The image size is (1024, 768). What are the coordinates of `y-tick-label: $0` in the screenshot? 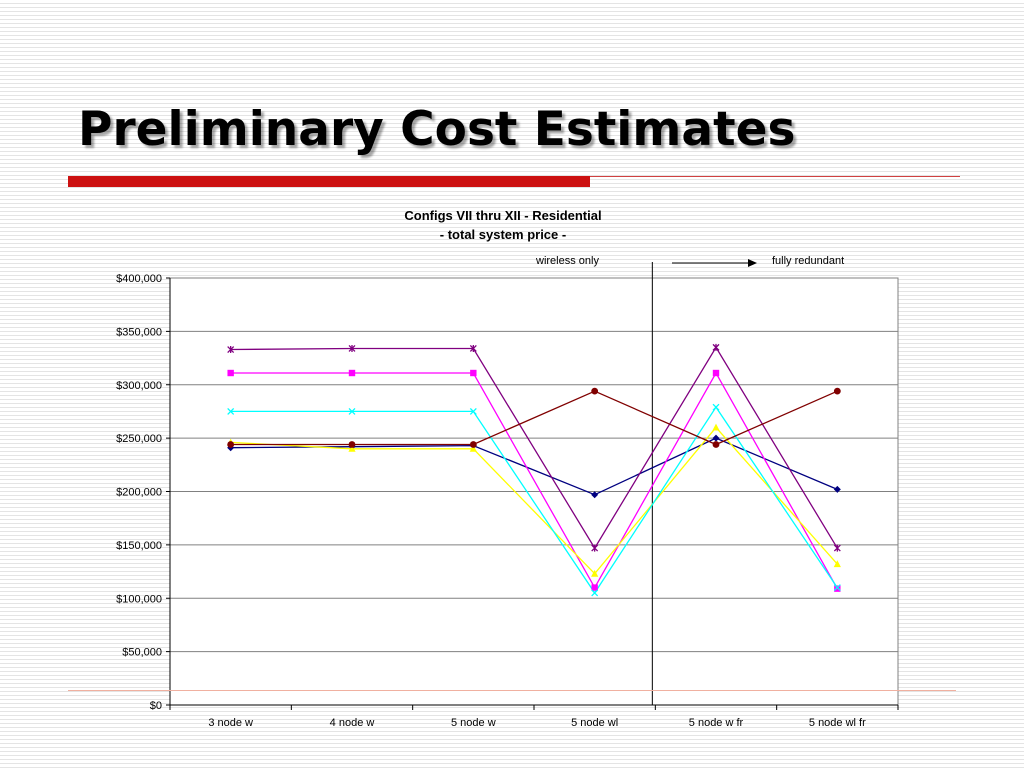 It's located at (156, 706).